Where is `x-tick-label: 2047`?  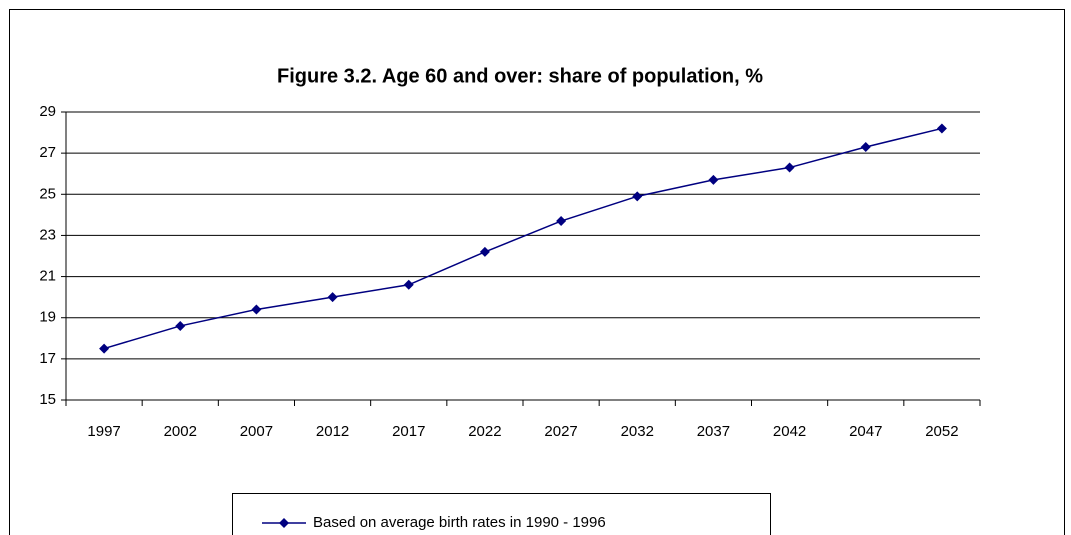
x-tick-label: 2047 is located at coordinates (865, 431).